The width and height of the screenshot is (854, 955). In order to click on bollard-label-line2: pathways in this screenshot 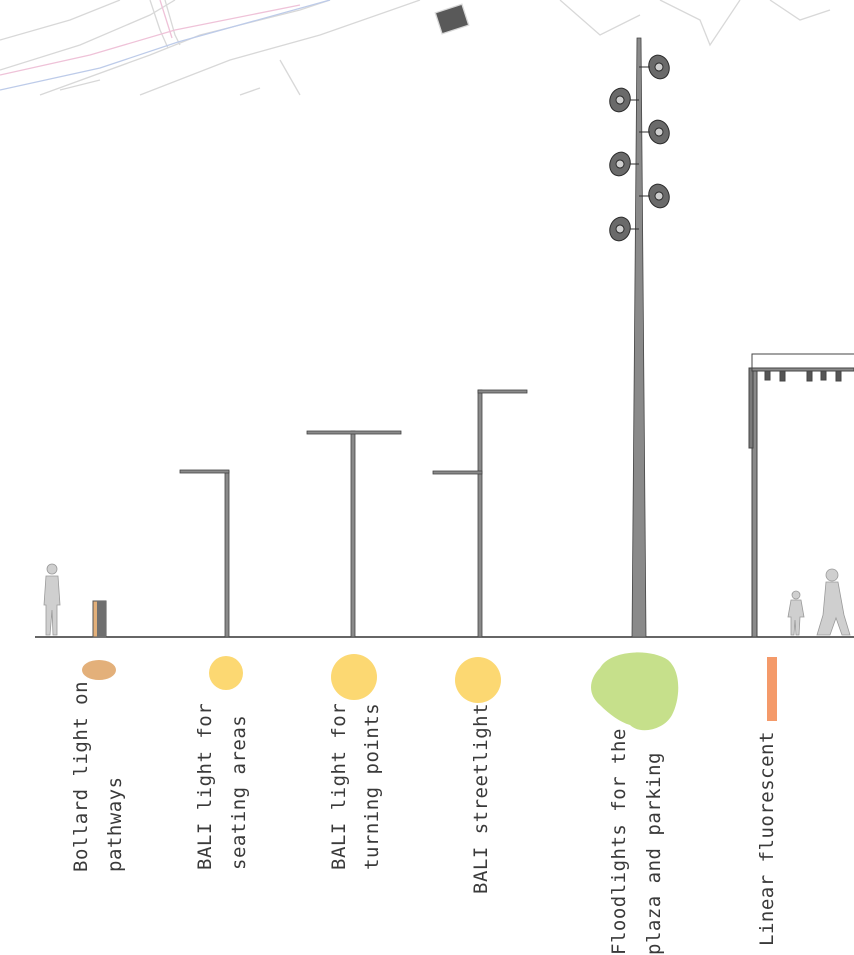, I will do `click(115, 824)`.